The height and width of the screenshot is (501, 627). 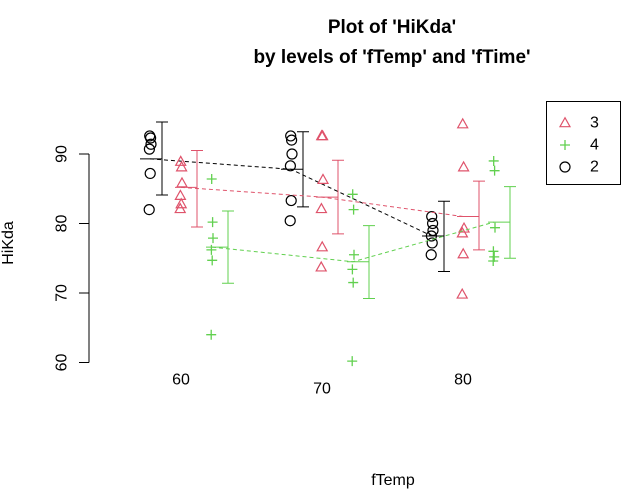 I want to click on legend-label: 3, so click(x=594, y=123).